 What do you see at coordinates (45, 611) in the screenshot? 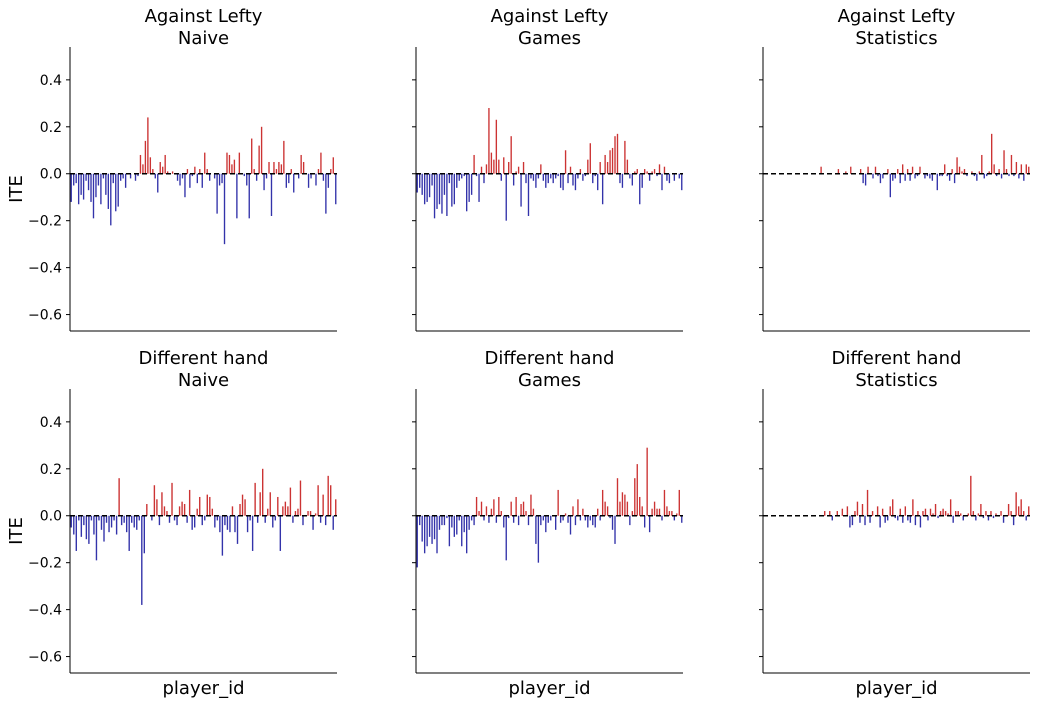
I see `y-tick-label: −0.4` at bounding box center [45, 611].